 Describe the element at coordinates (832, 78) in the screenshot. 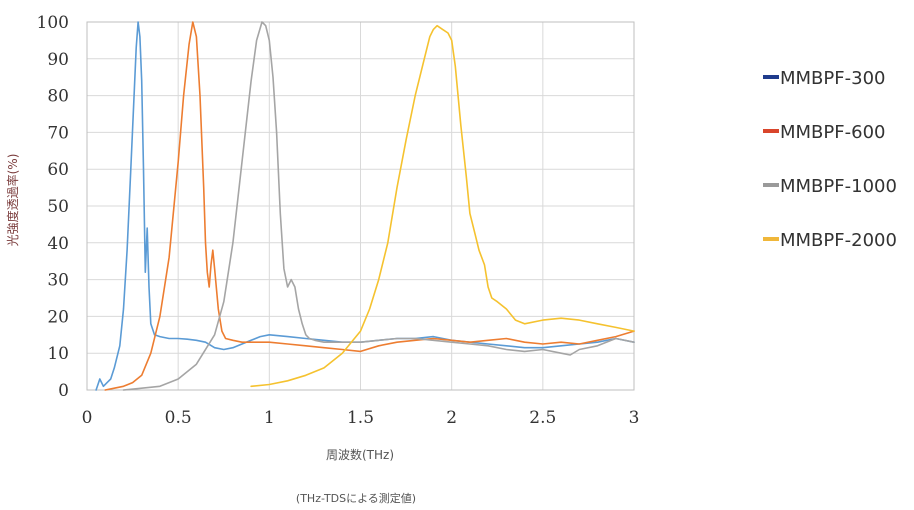

I see `legend-label: MMBPF-300` at that location.